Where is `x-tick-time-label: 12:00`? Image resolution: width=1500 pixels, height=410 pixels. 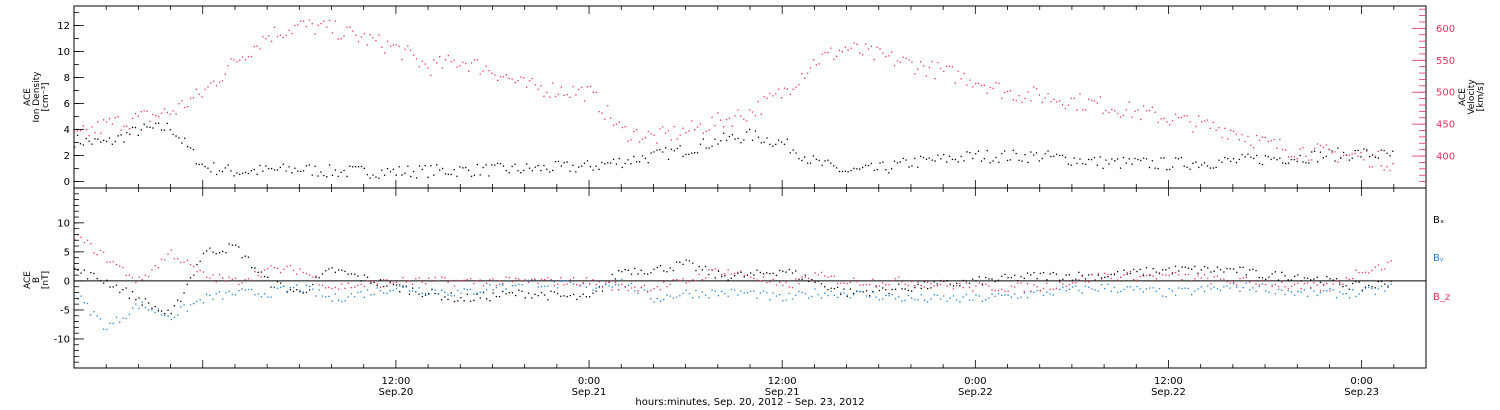
x-tick-time-label: 12:00 is located at coordinates (782, 381).